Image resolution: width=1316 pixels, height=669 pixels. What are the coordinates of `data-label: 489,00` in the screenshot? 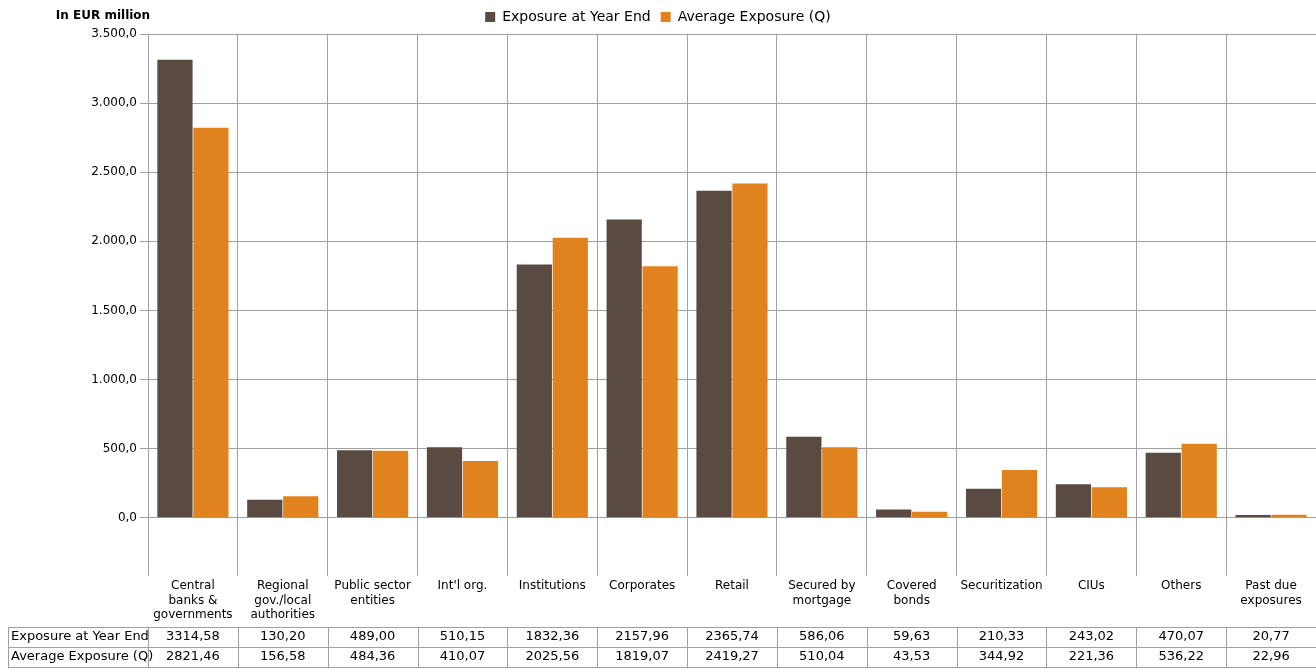 It's located at (372, 636).